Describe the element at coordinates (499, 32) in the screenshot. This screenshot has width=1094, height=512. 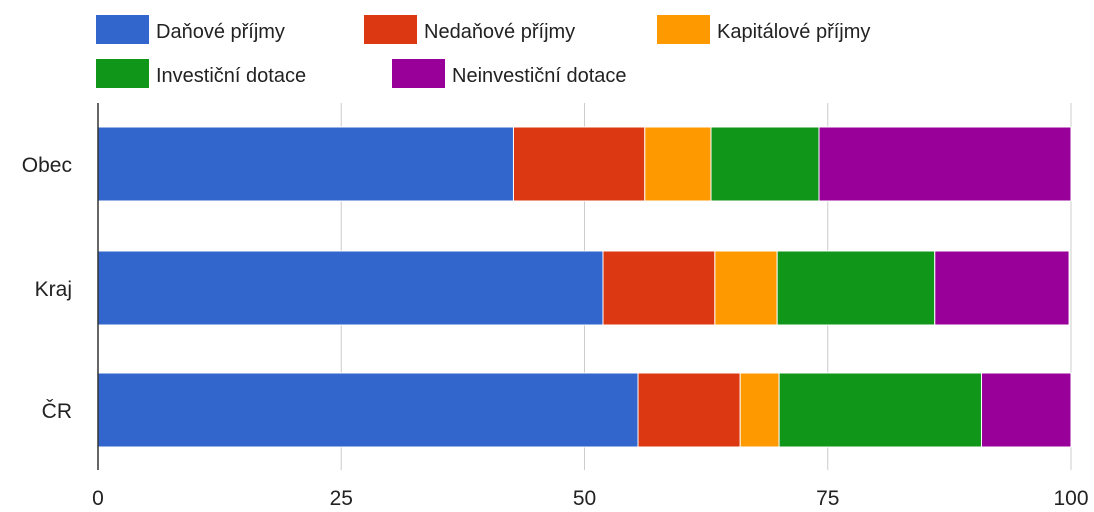
I see `legend-label: Nedaňové příjmy` at that location.